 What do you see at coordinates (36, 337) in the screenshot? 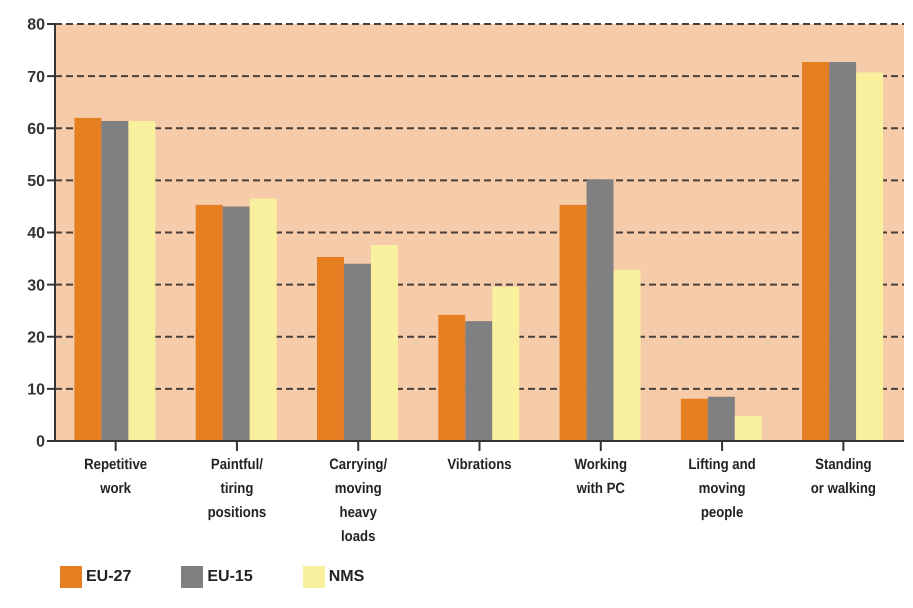
I see `y-tick-label: 20` at bounding box center [36, 337].